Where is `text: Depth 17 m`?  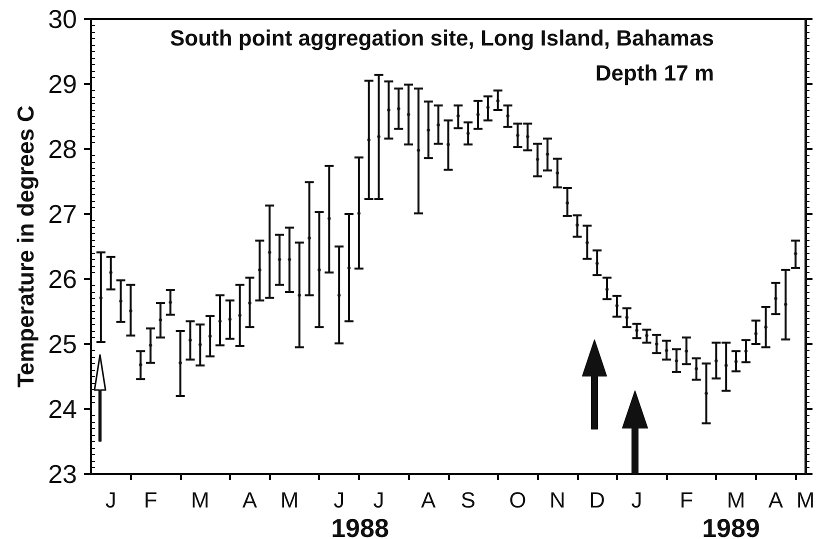
text: Depth 17 m is located at coordinates (654, 73).